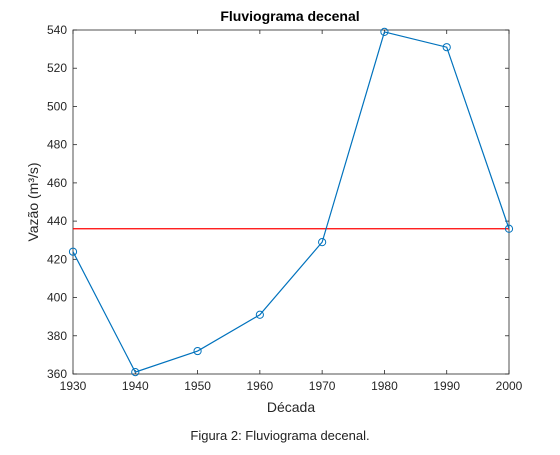 The height and width of the screenshot is (455, 560). Describe the element at coordinates (57, 259) in the screenshot. I see `y-tick-label: 420` at that location.